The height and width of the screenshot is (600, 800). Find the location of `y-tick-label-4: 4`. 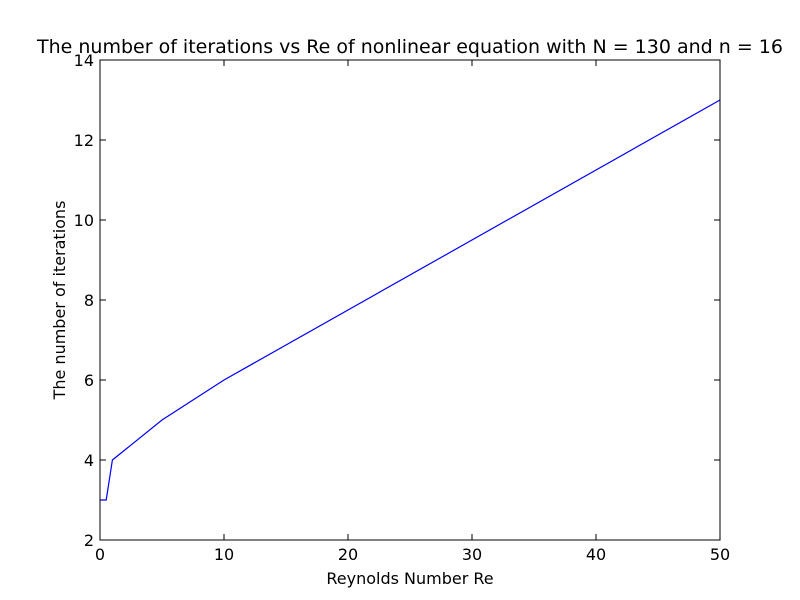

y-tick-label-4: 4 is located at coordinates (89, 460).